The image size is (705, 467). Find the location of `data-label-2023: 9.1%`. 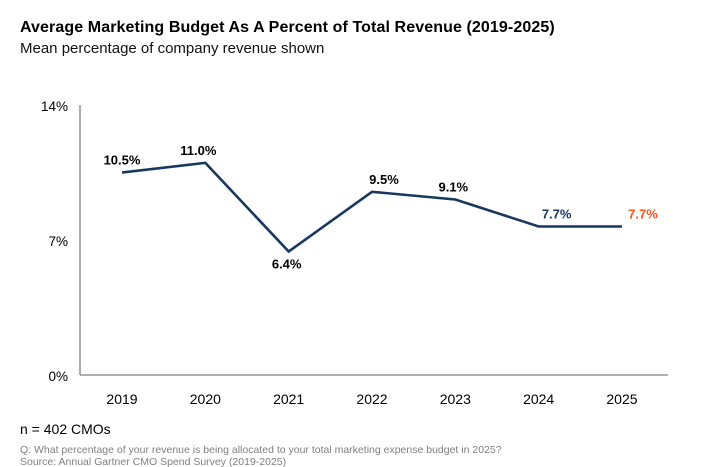

data-label-2023: 9.1% is located at coordinates (453, 187).